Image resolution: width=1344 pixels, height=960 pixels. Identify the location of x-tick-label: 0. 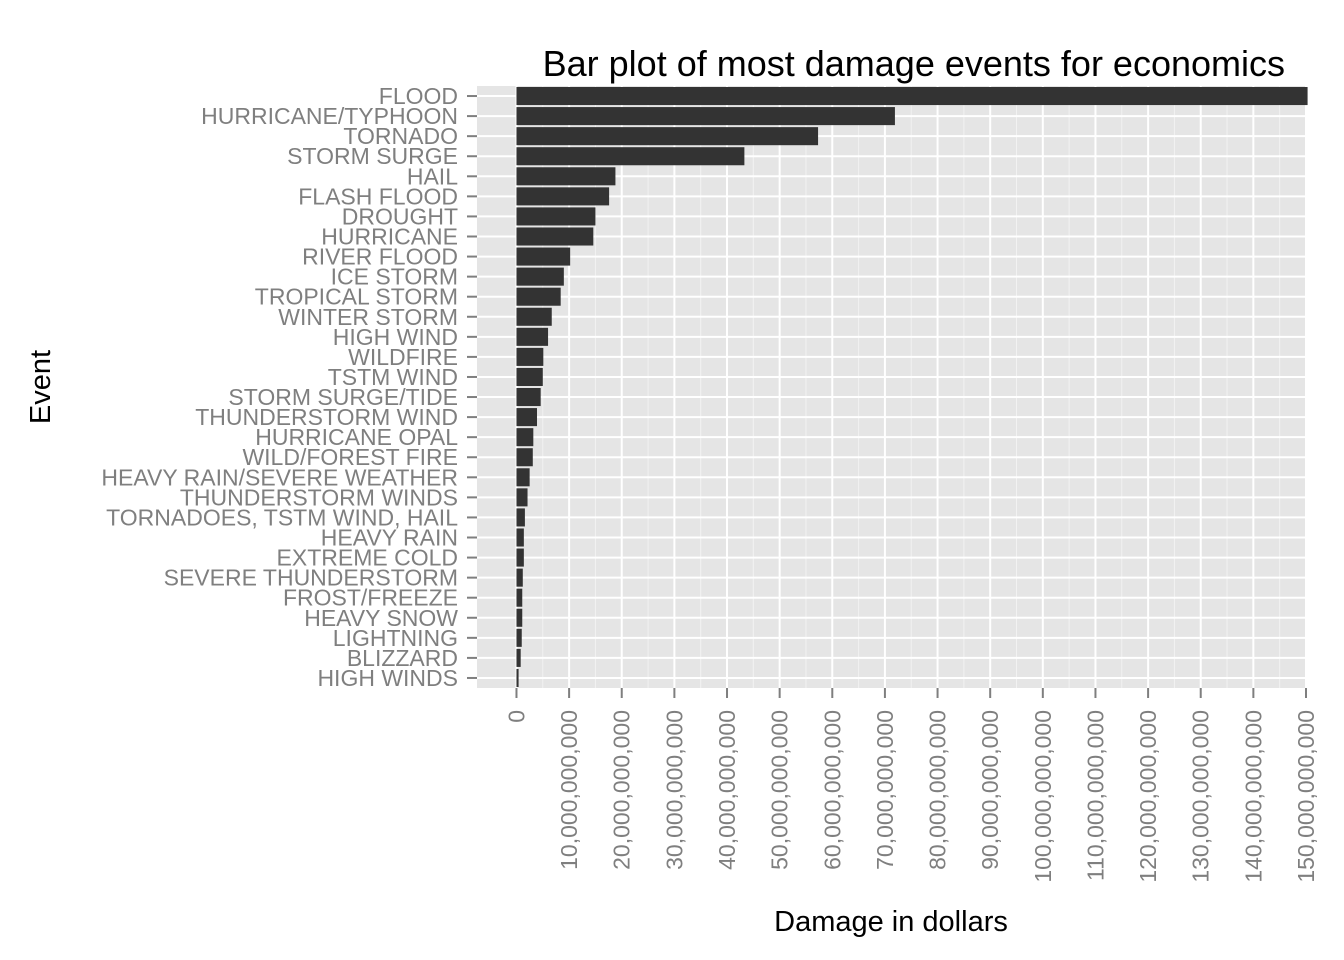
(516, 716).